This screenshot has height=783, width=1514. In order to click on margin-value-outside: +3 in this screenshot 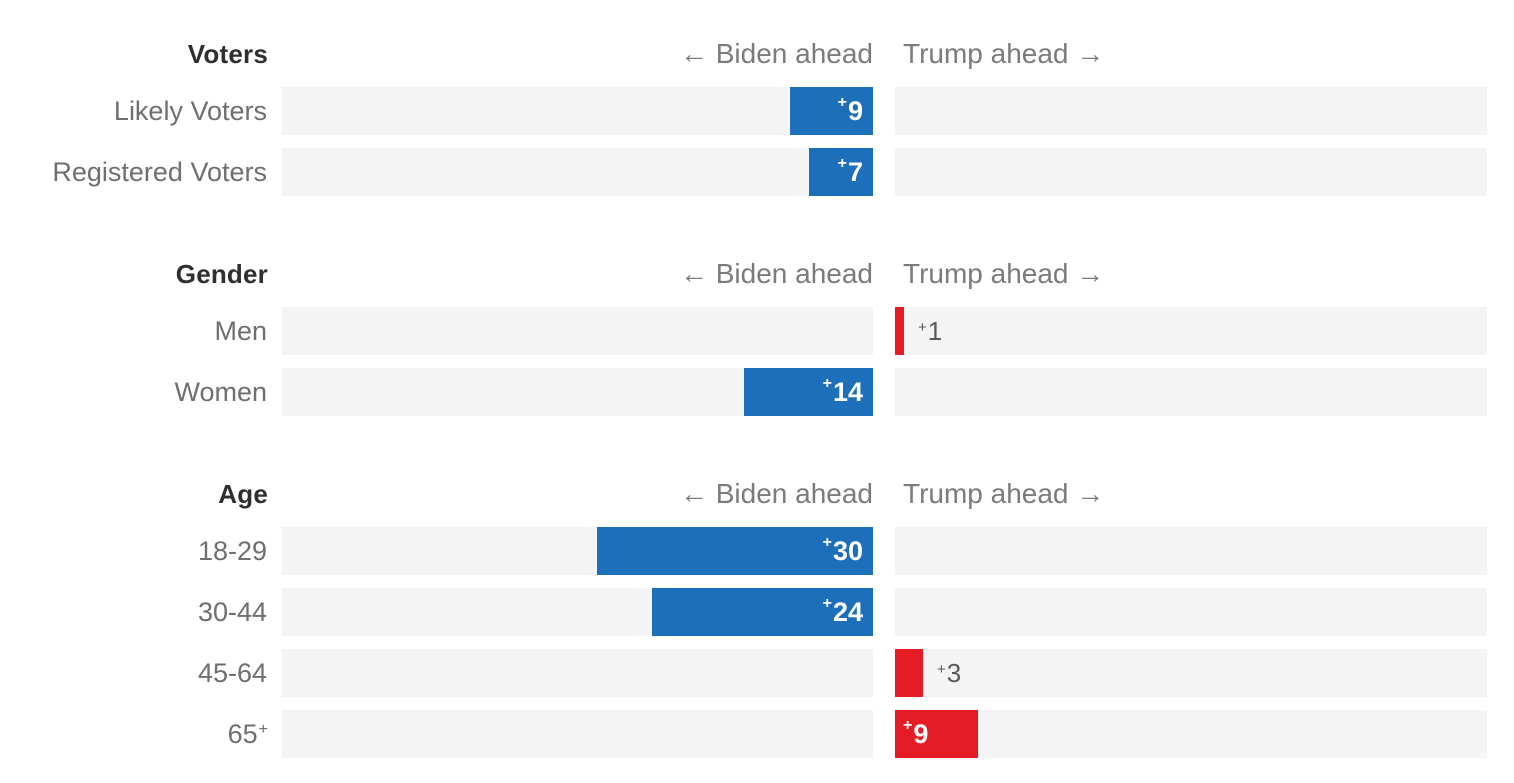, I will do `click(949, 673)`.